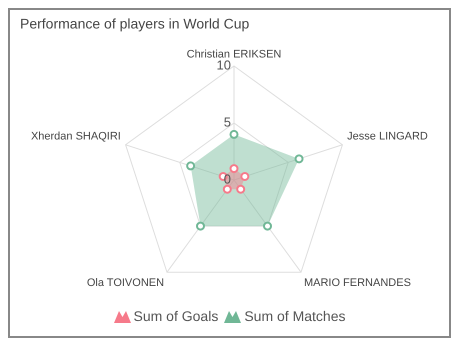  What do you see at coordinates (357, 282) in the screenshot?
I see `spoke-label: MARIO FERNANDES` at bounding box center [357, 282].